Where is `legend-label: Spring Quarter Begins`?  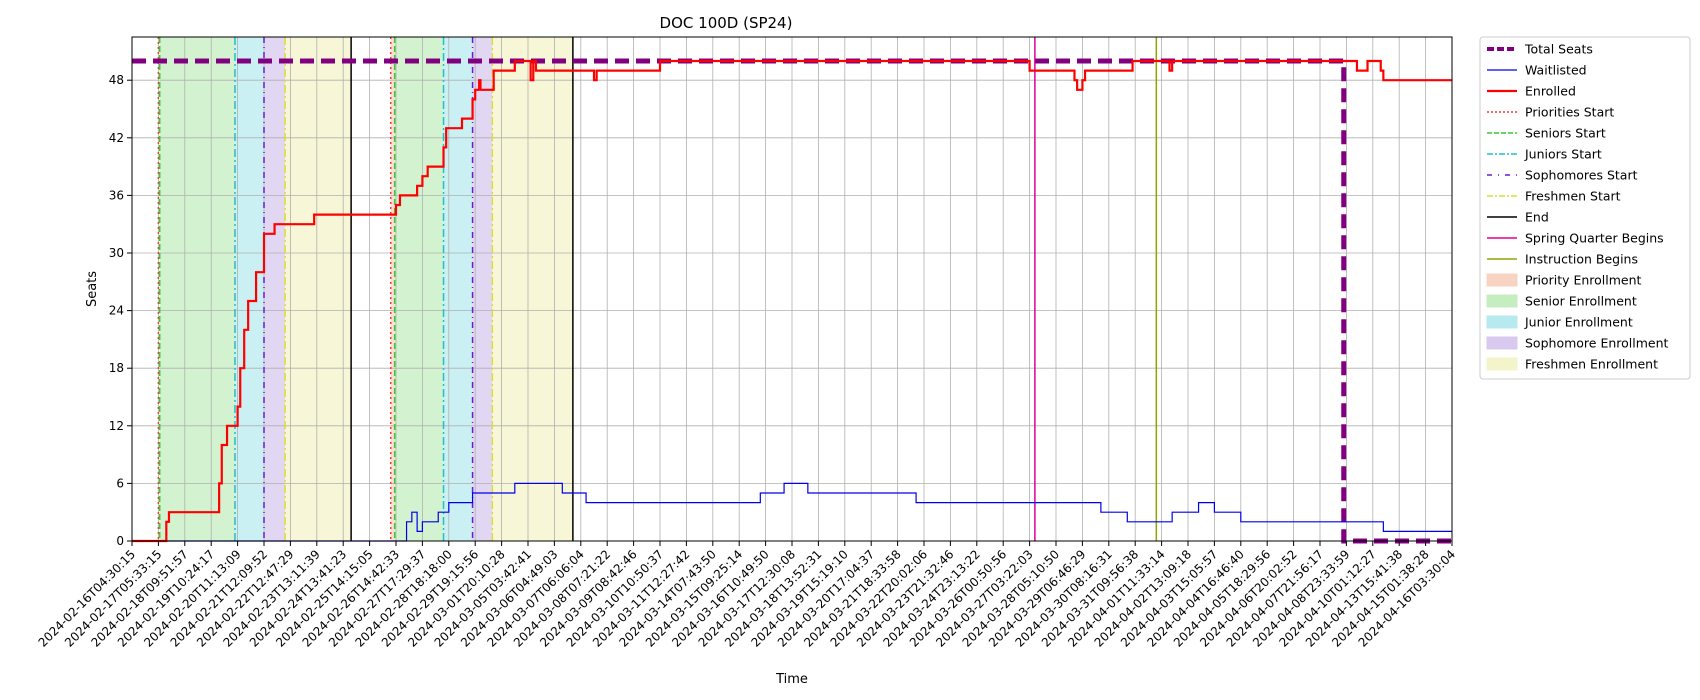
legend-label: Spring Quarter Begins is located at coordinates (1594, 238).